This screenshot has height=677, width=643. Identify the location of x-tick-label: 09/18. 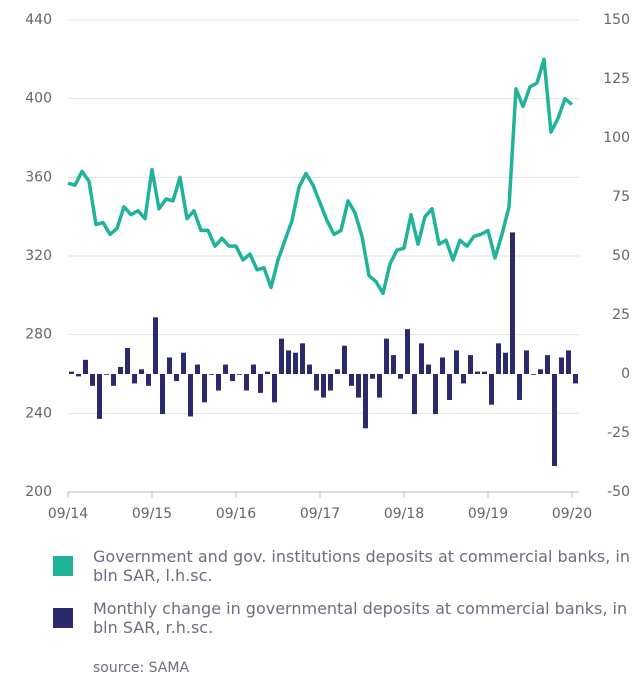
(404, 514).